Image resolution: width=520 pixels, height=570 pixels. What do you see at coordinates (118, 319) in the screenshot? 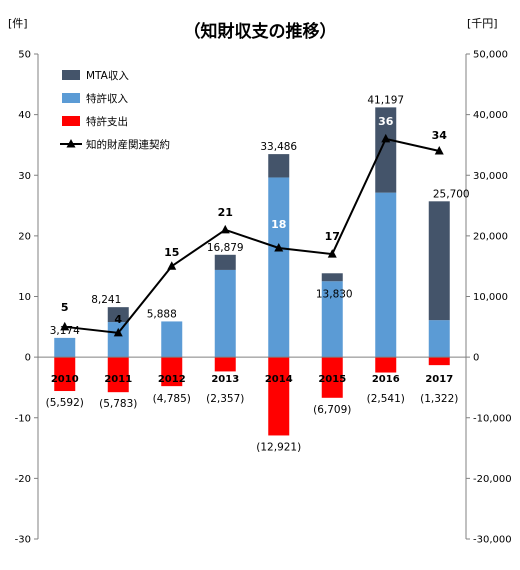
I see `contracts-label: 4` at bounding box center [118, 319].